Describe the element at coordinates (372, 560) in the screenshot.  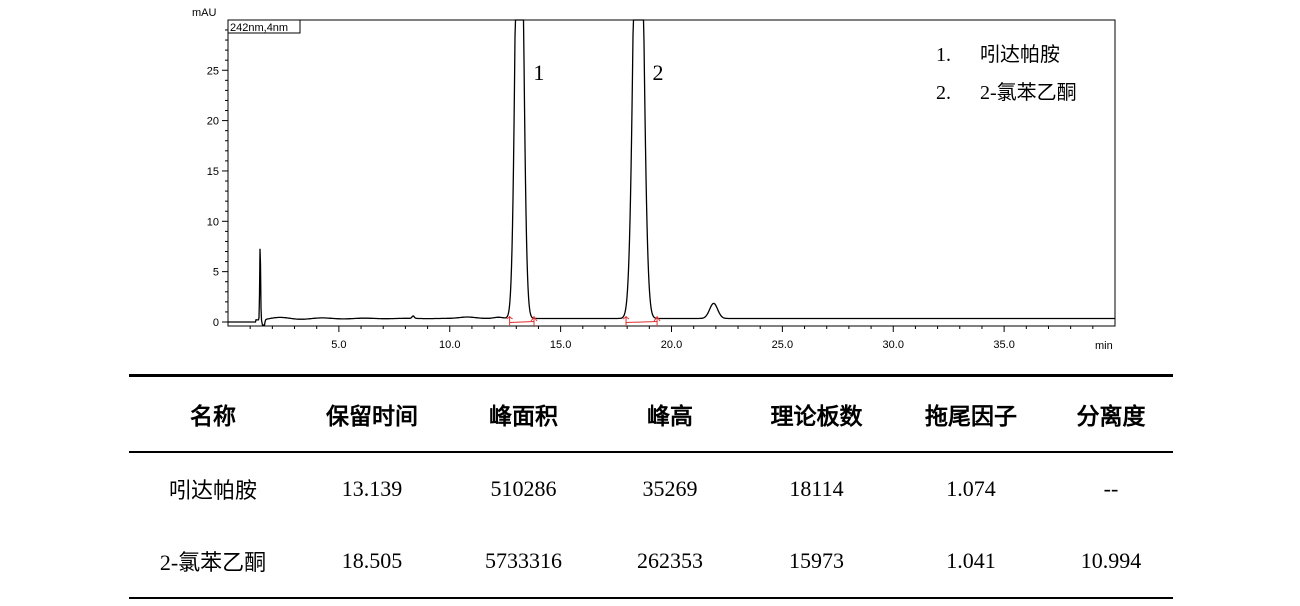
I see `table-cell: 18.505` at that location.